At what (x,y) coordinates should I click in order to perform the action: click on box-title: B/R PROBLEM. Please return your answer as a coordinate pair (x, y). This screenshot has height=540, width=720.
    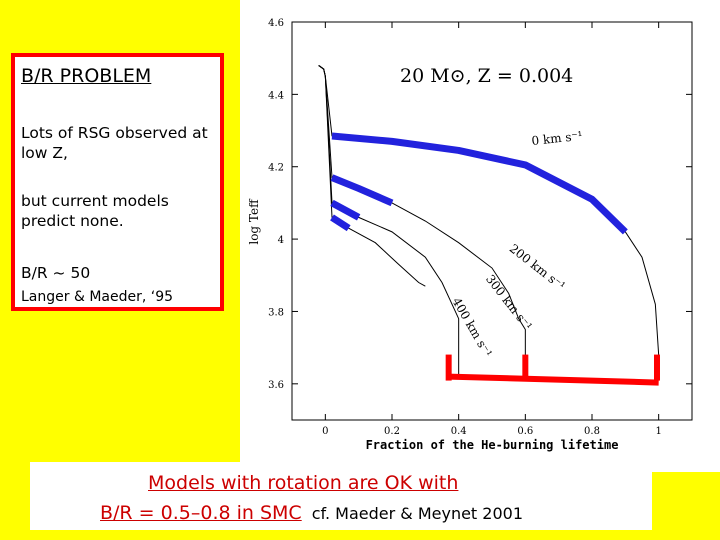
    Looking at the image, I should click on (86, 76).